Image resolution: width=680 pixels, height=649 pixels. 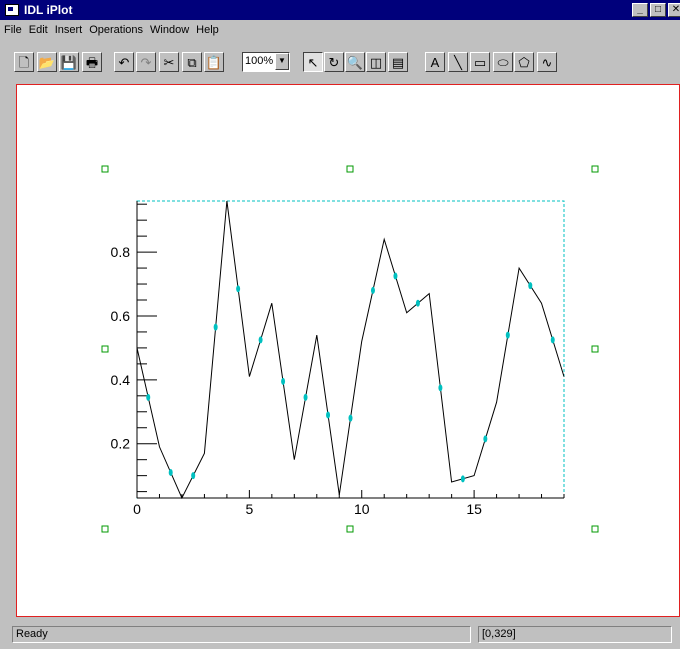 What do you see at coordinates (547, 62) in the screenshot?
I see `freehand-tool-icon: ∿` at bounding box center [547, 62].